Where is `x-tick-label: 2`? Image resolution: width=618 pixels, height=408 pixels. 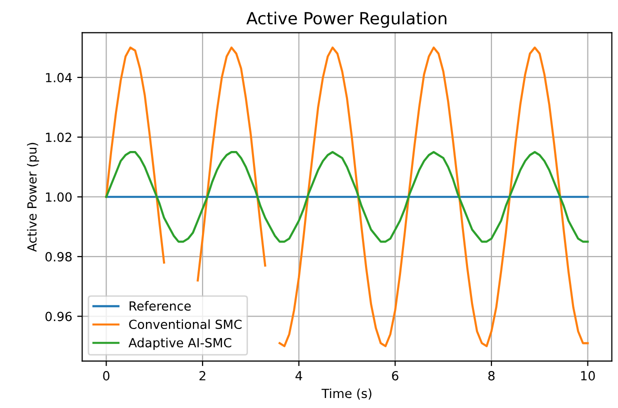 x-tick-label: 2 is located at coordinates (203, 375).